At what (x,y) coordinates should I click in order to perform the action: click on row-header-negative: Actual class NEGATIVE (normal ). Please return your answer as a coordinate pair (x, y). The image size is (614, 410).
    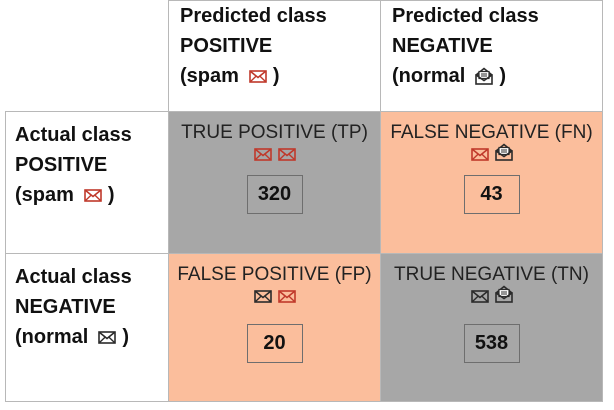
    Looking at the image, I should click on (87, 327).